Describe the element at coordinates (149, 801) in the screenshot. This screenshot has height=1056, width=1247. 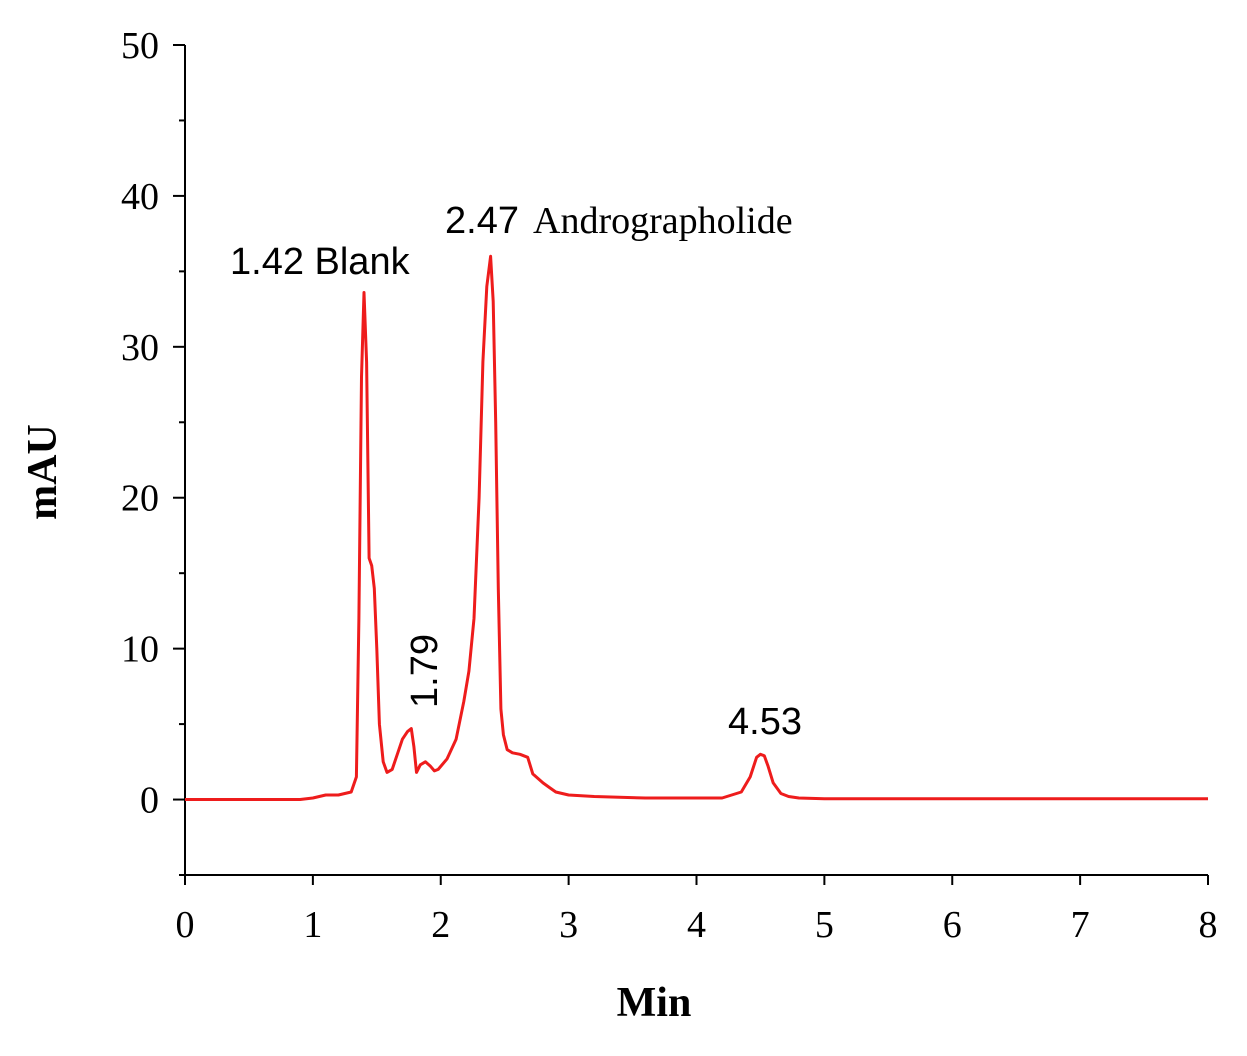
I see `y-tick-label: 0` at that location.